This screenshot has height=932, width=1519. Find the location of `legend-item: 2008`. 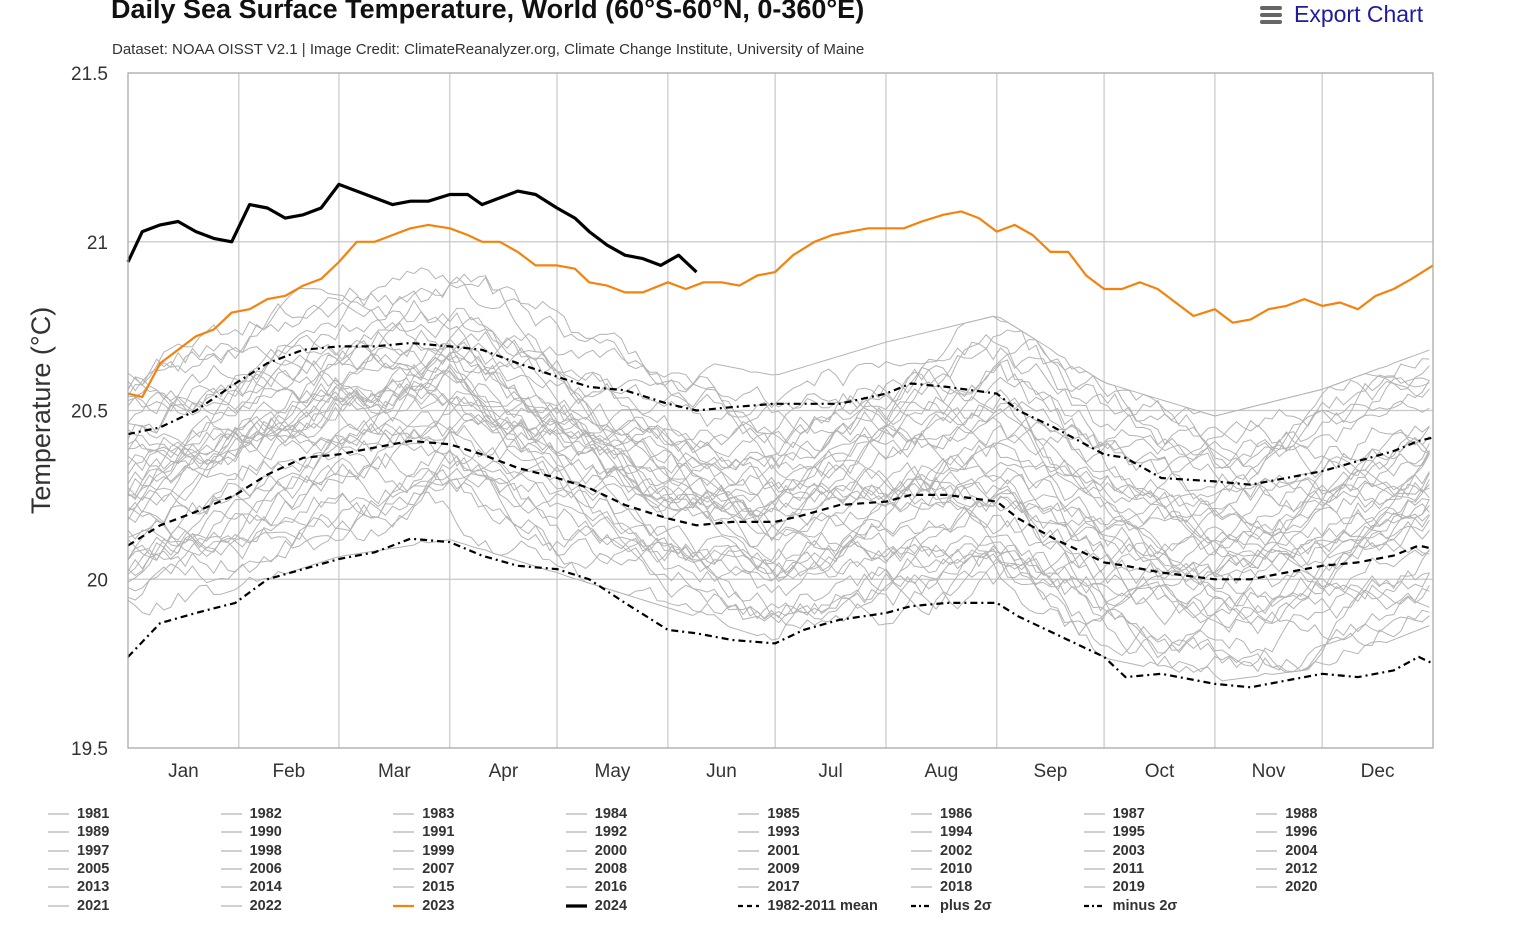

legend-item: 2008 is located at coordinates (596, 869).